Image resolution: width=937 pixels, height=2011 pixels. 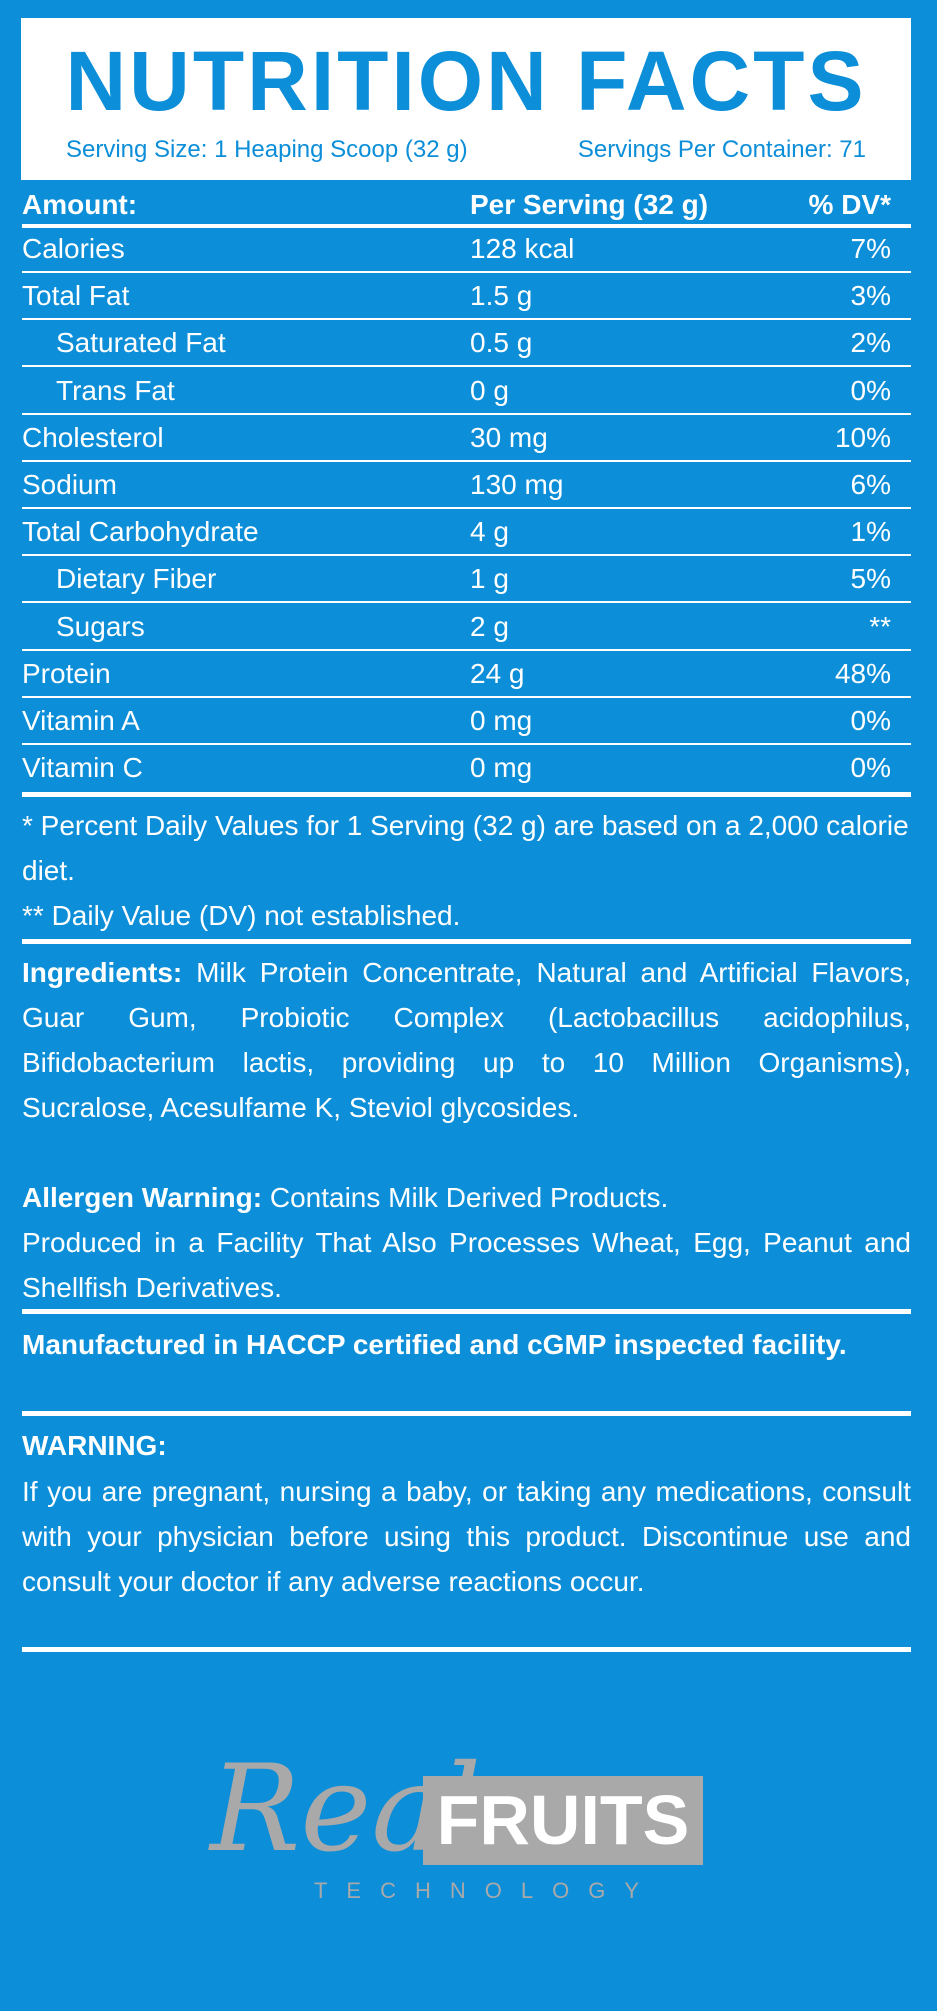 I want to click on footnote: ** Daily Value (DV) not established., so click(x=241, y=915).